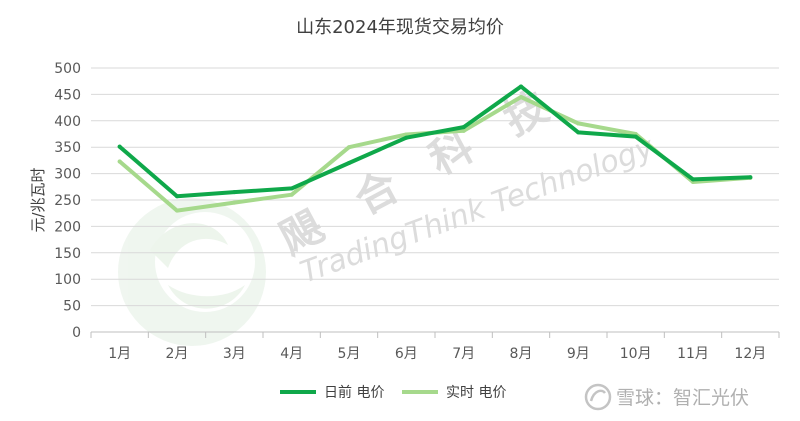 Image resolution: width=800 pixels, height=421 pixels. I want to click on x-tick-label: 11月, so click(693, 354).